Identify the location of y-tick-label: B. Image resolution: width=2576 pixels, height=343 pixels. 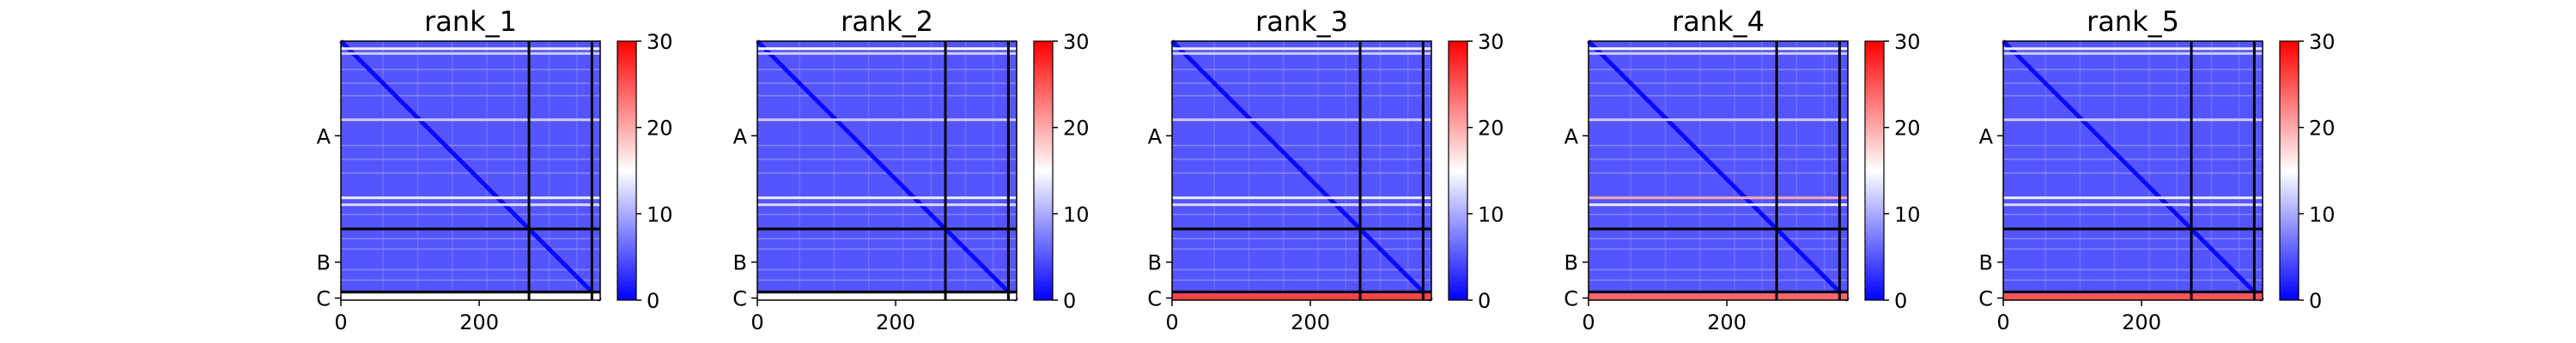
(1571, 263).